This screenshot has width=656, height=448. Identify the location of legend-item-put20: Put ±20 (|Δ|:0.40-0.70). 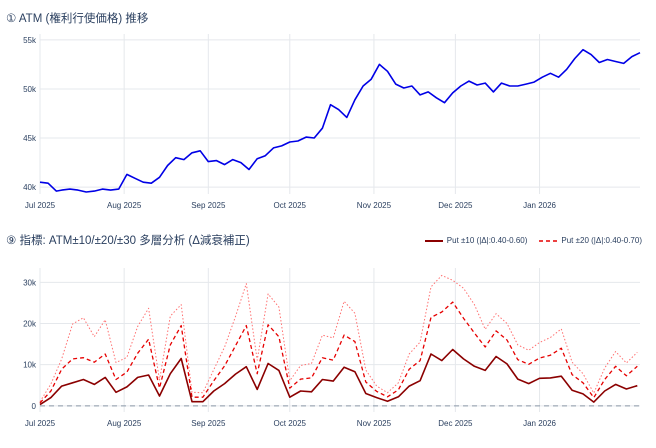
(590, 240).